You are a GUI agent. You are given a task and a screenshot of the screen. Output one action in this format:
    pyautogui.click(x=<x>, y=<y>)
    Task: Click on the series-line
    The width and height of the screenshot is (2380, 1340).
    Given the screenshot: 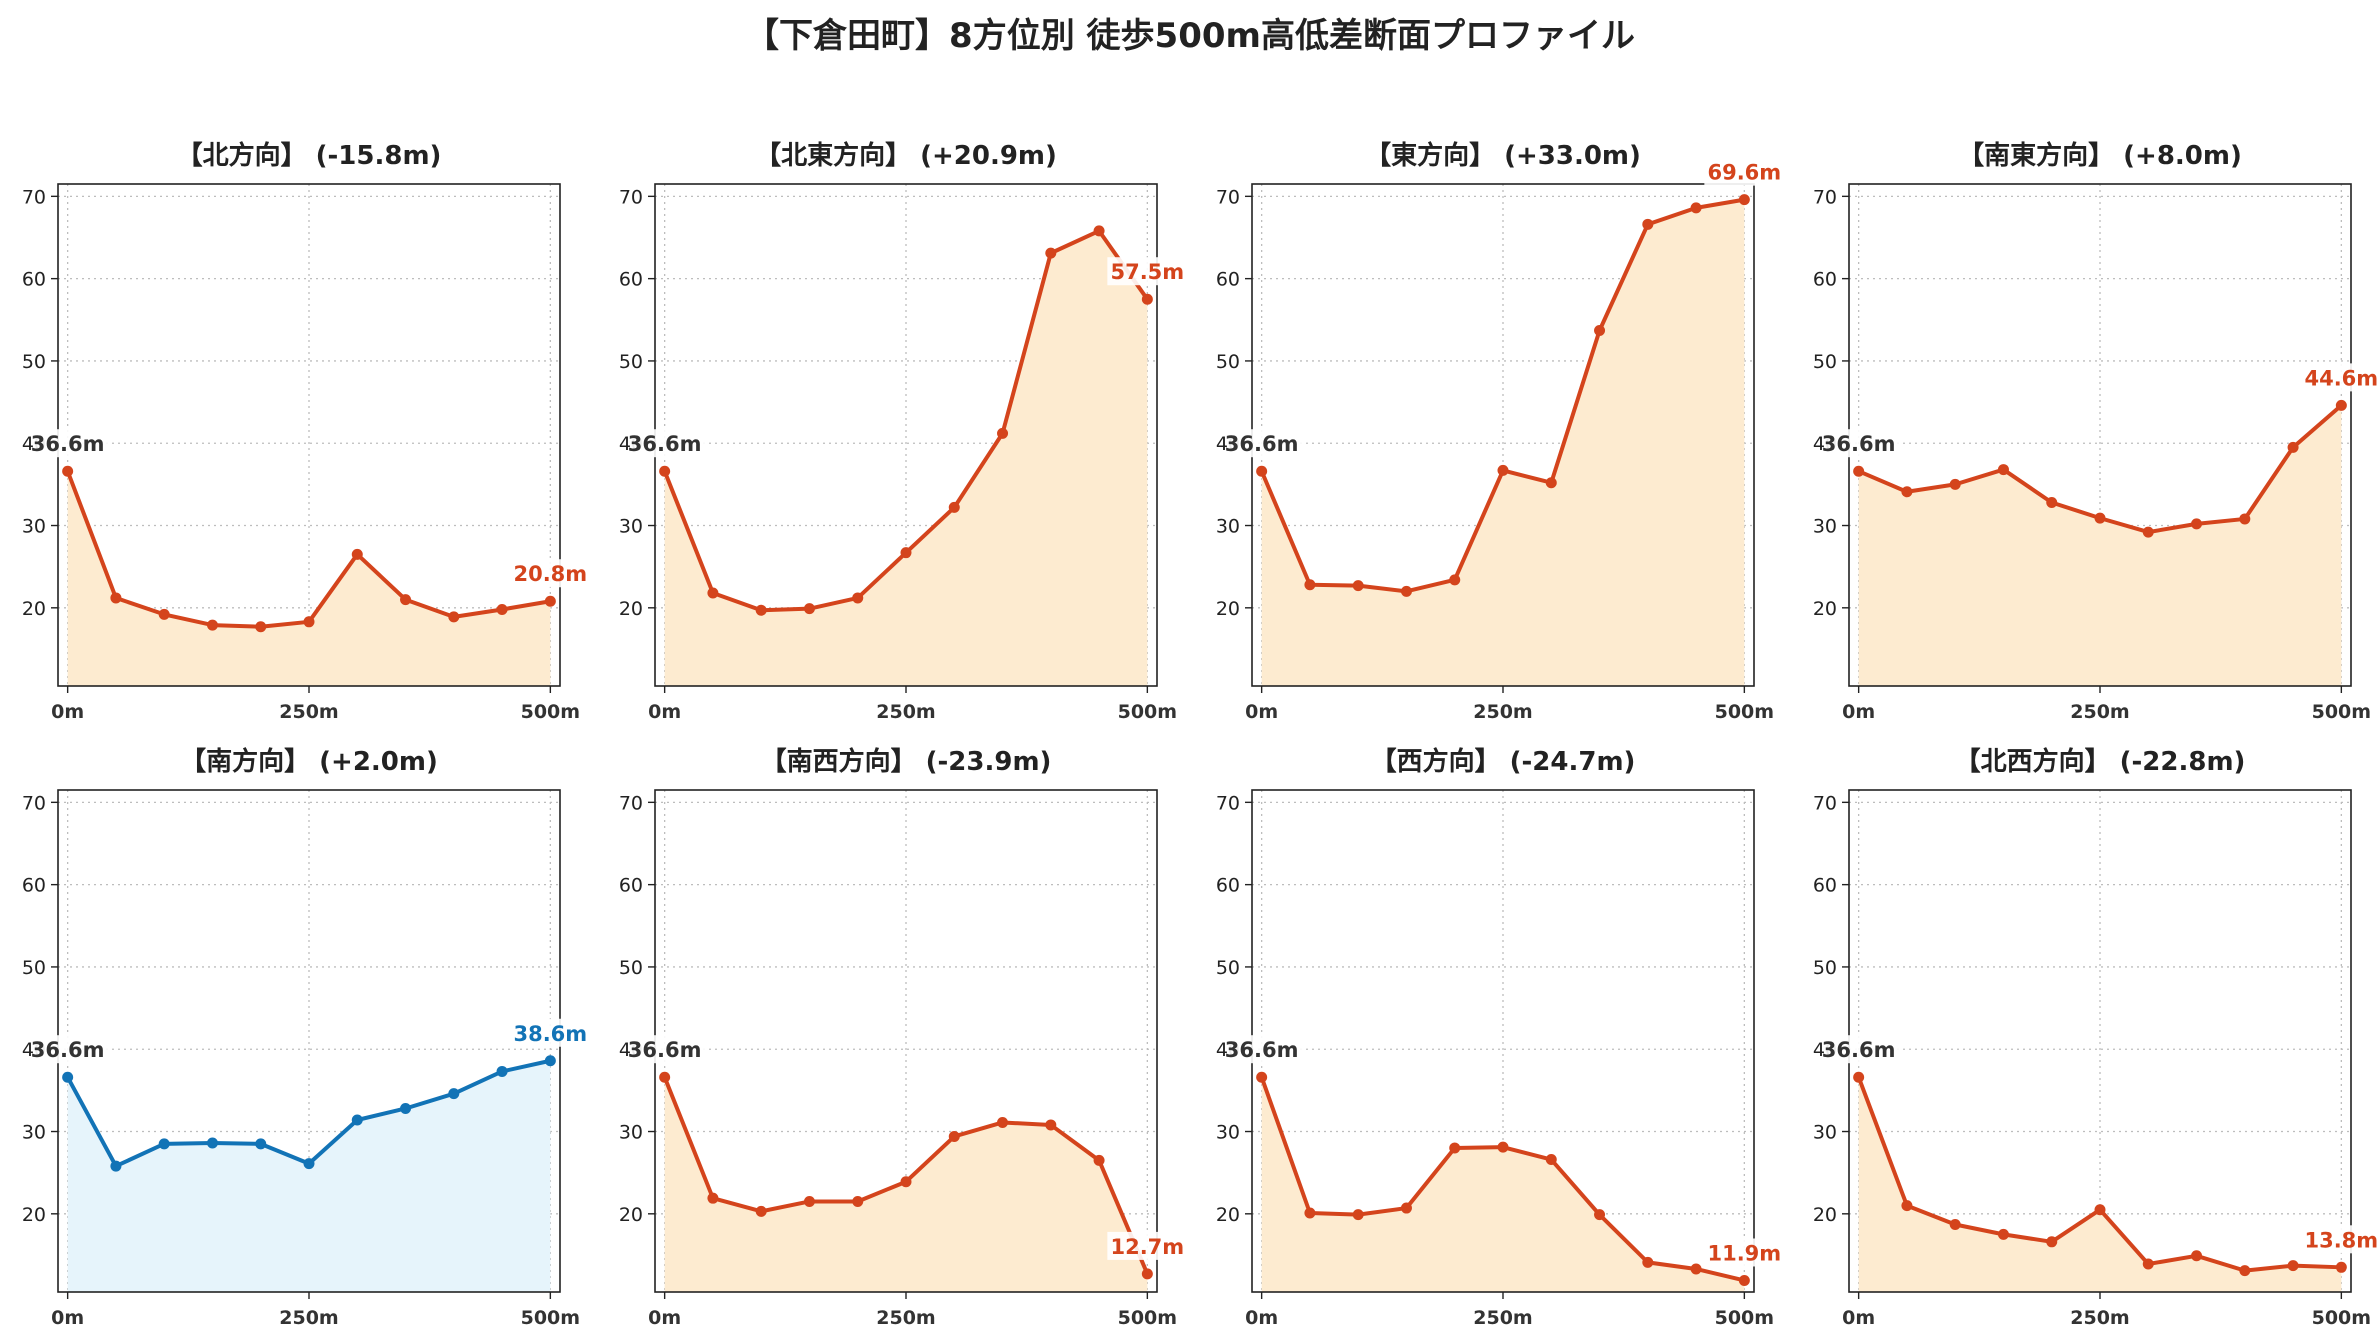 What is the action you would take?
    pyautogui.click(x=308, y=549)
    